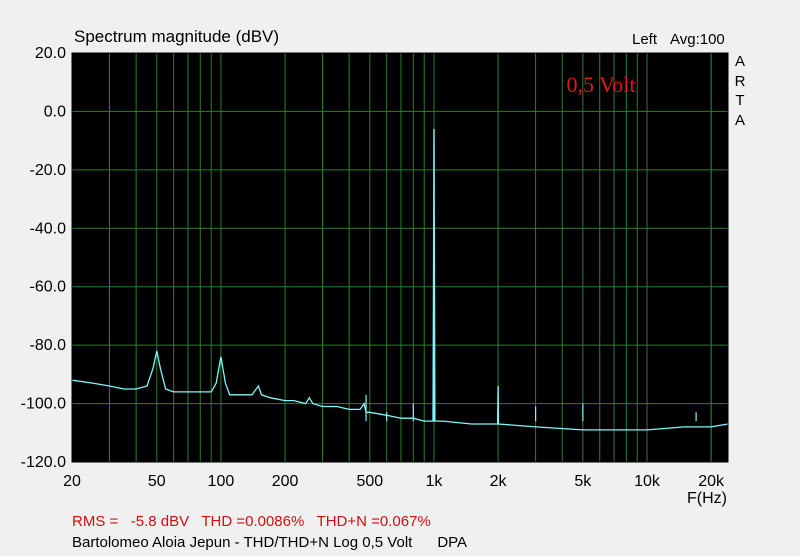 Image resolution: width=800 pixels, height=556 pixels. Describe the element at coordinates (43, 404) in the screenshot. I see `y-tick-label: -100.0` at that location.